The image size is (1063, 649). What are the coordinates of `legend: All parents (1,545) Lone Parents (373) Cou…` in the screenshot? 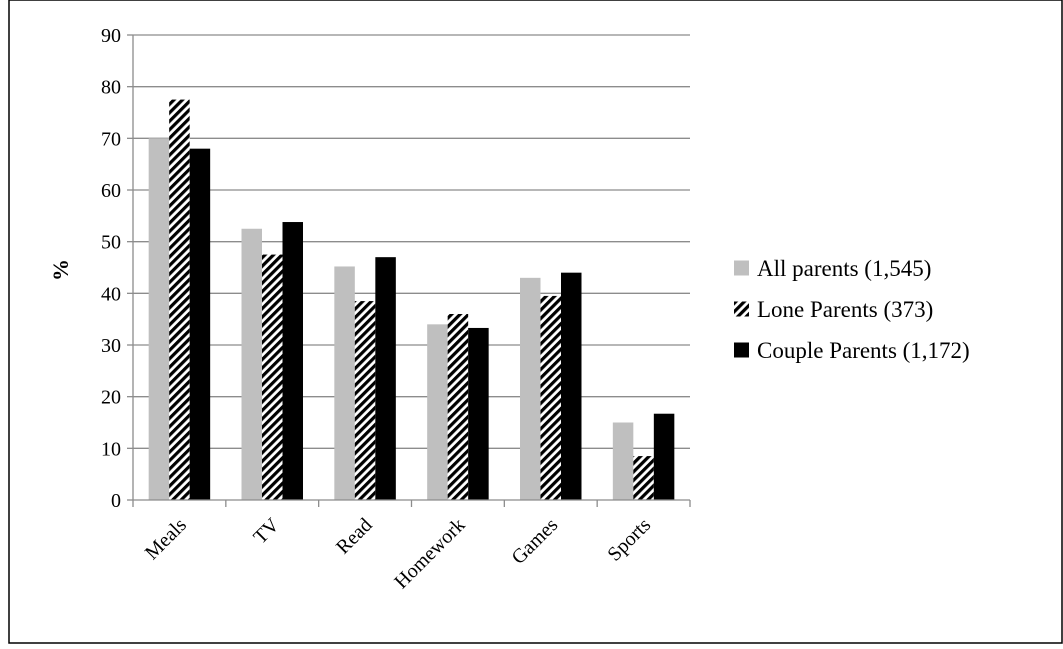 It's located at (852, 309).